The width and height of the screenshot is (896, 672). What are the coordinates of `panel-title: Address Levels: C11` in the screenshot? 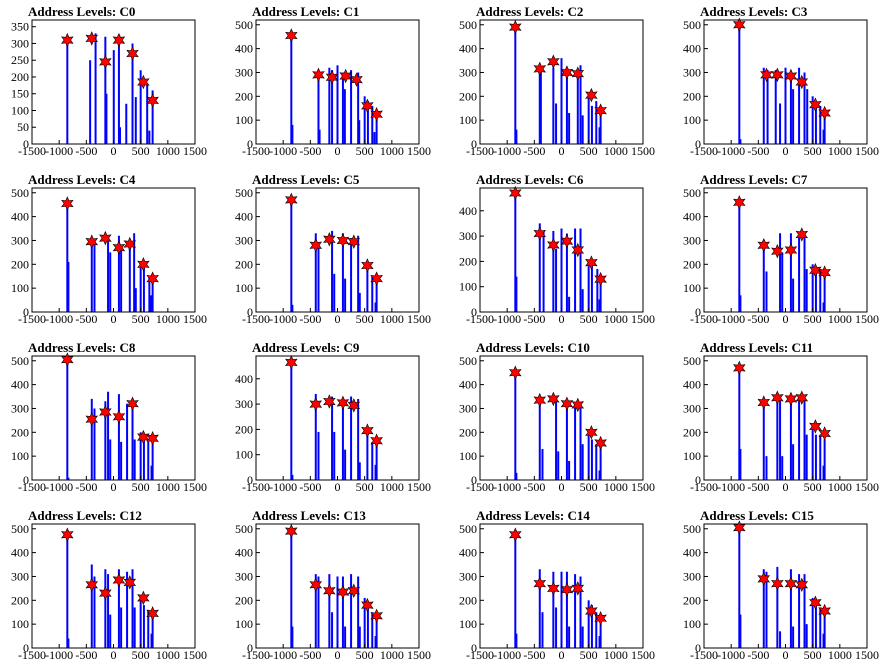 It's located at (756, 347).